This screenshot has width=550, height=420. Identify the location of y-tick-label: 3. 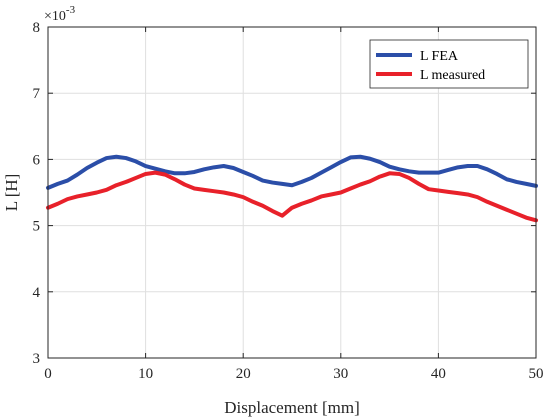
(37, 359).